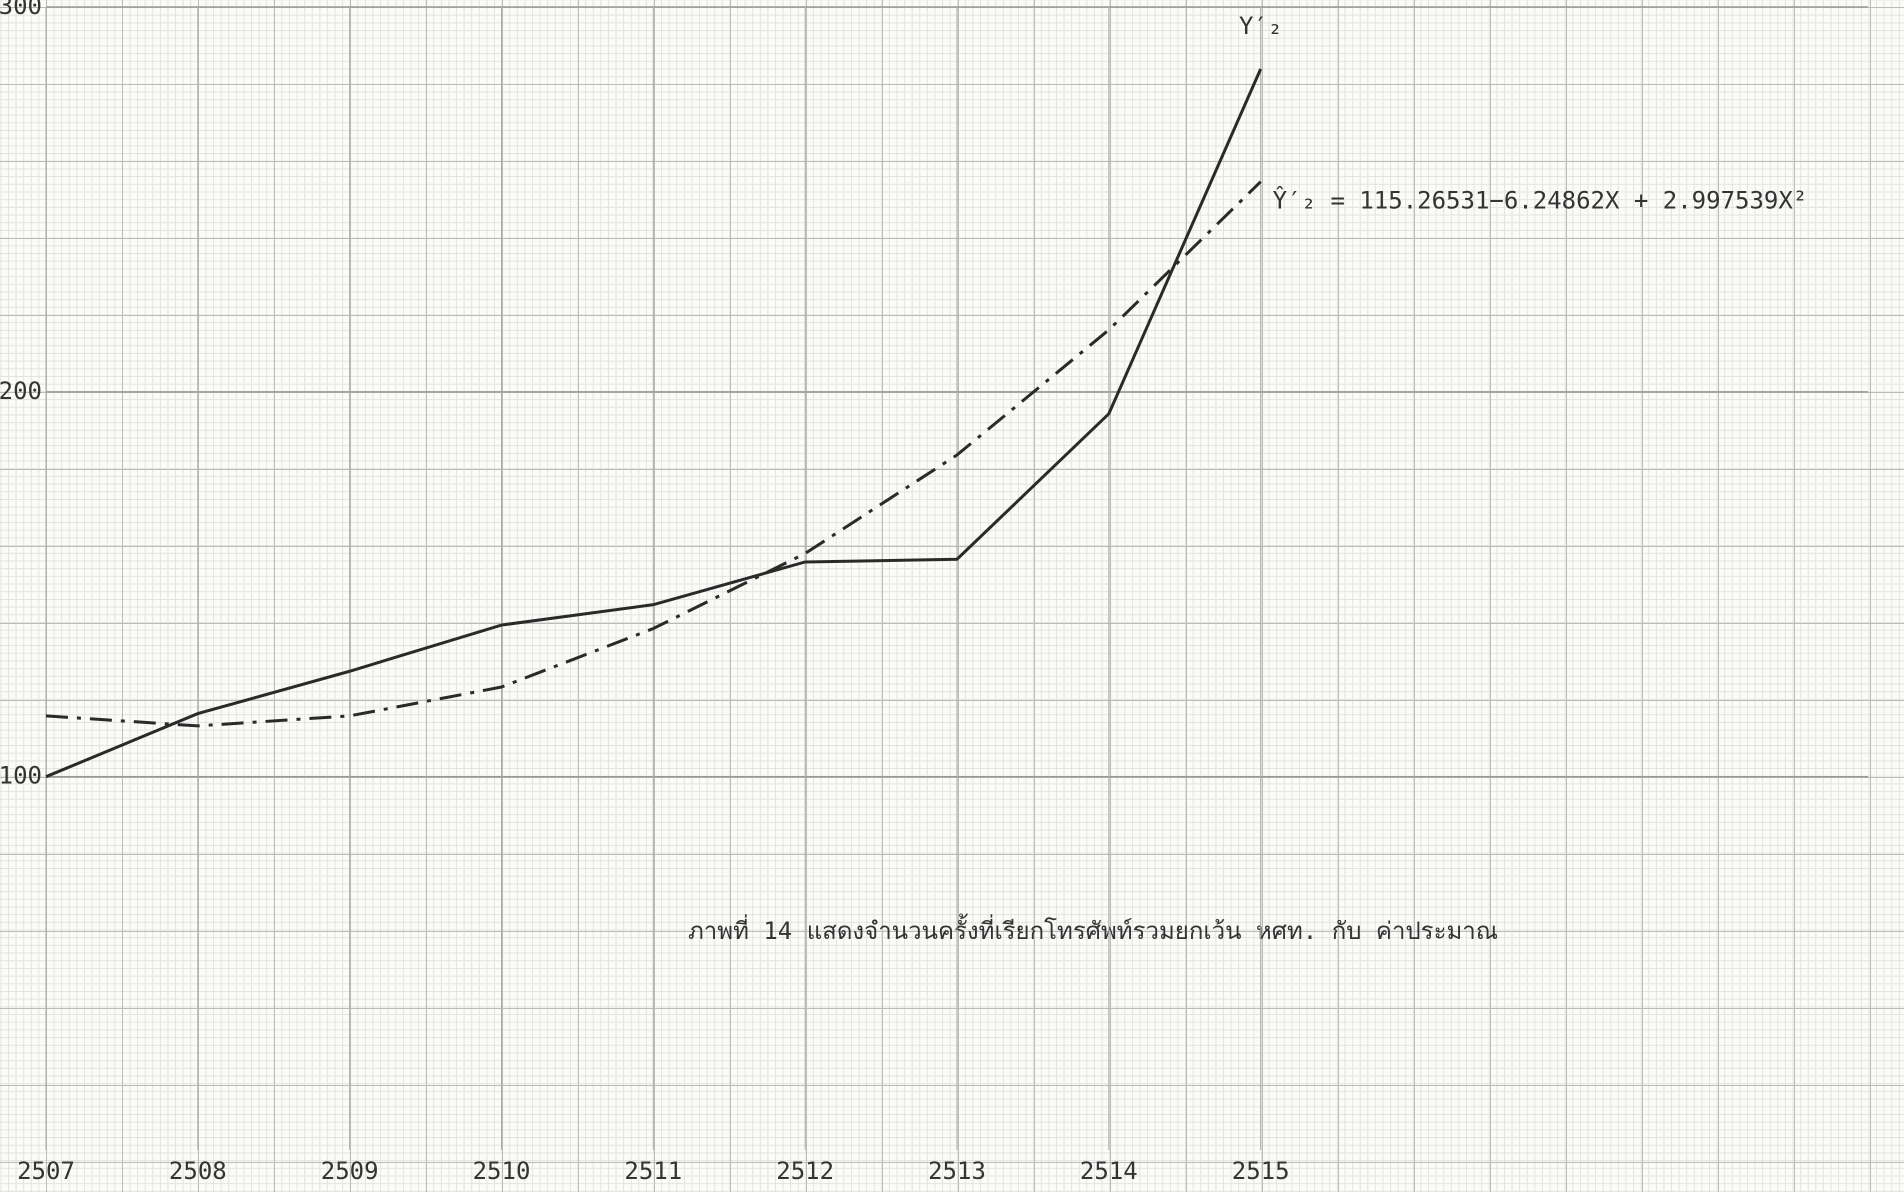 This screenshot has height=1192, width=1904. What do you see at coordinates (805, 1171) in the screenshot?
I see `x-tick-label: 2512` at bounding box center [805, 1171].